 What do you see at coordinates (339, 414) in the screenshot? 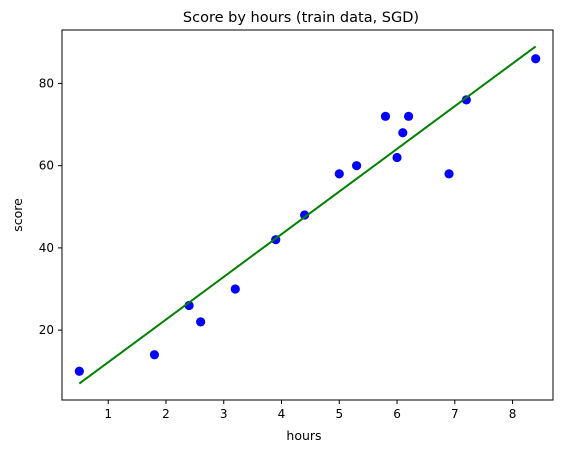
I see `x-tick-label: 5` at bounding box center [339, 414].